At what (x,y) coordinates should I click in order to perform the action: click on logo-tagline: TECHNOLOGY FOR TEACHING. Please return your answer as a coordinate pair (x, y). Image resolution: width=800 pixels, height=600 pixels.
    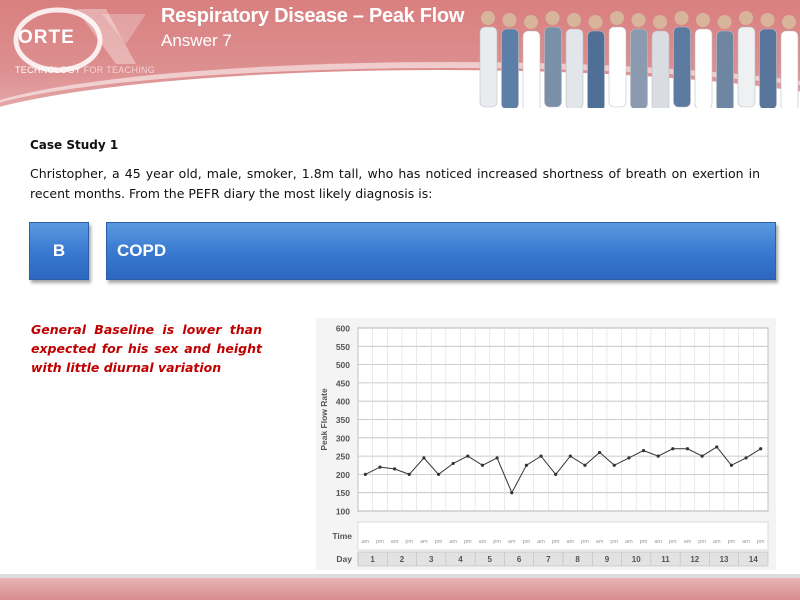
    Looking at the image, I should click on (85, 70).